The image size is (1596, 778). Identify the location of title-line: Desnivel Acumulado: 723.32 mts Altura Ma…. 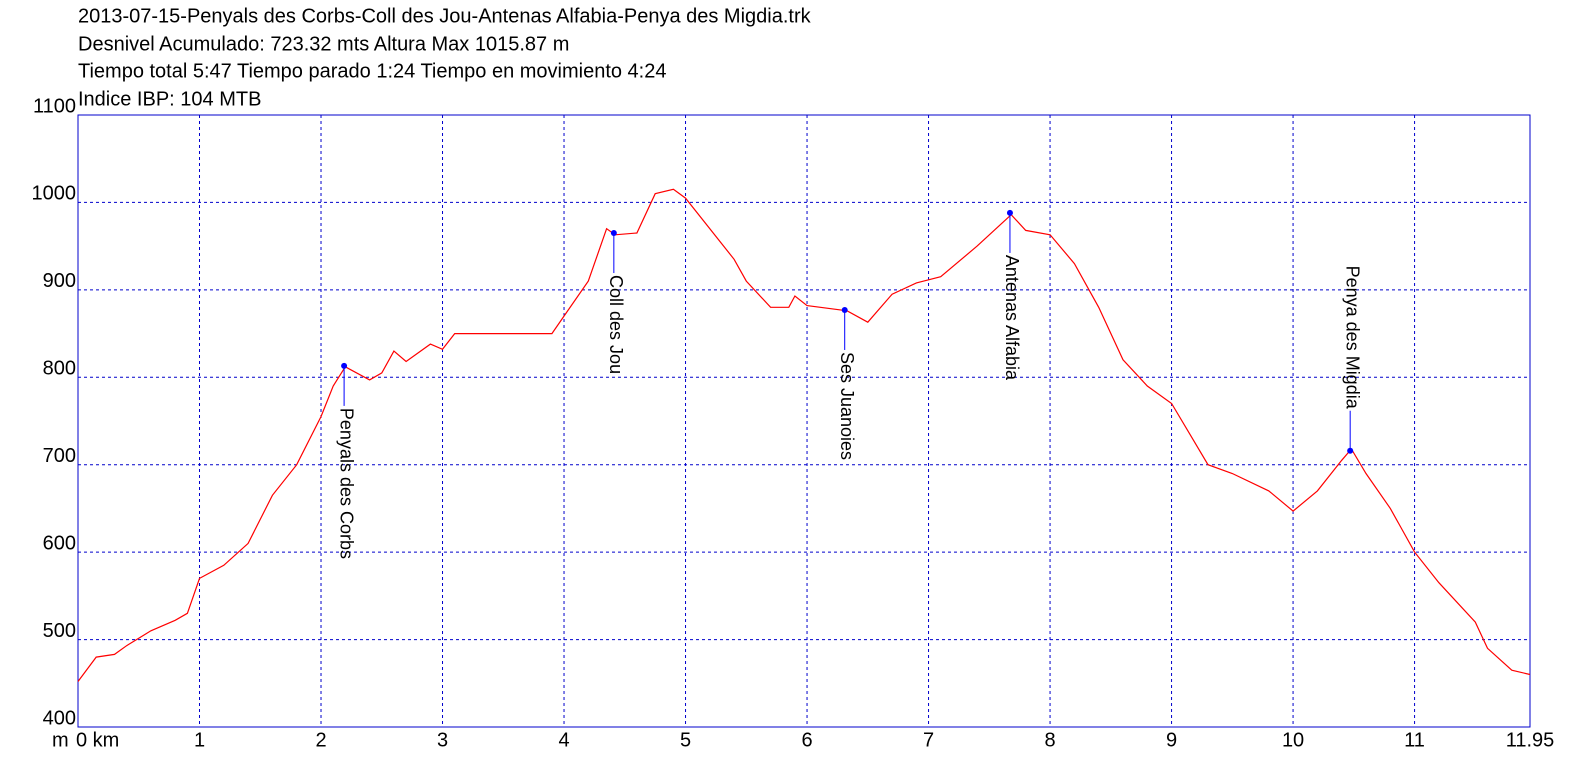
(323, 44).